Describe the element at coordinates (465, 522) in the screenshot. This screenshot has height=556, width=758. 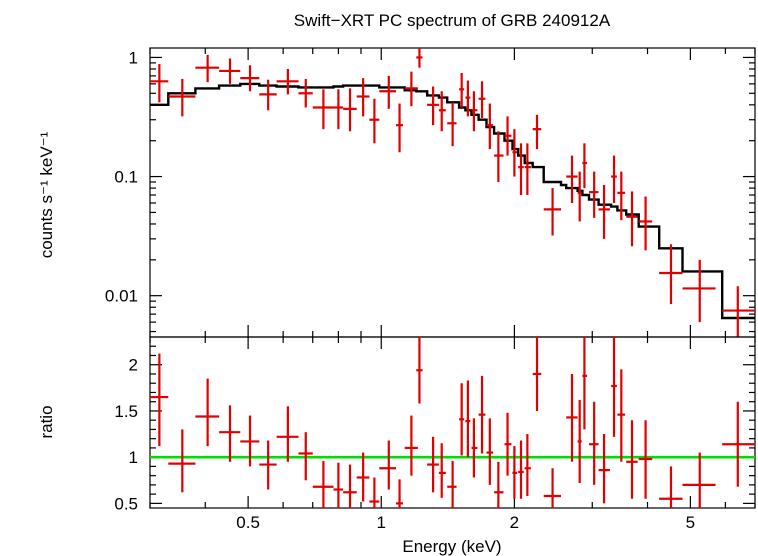
I see `x-tick-labels: 0.5 1 2 5` at that location.